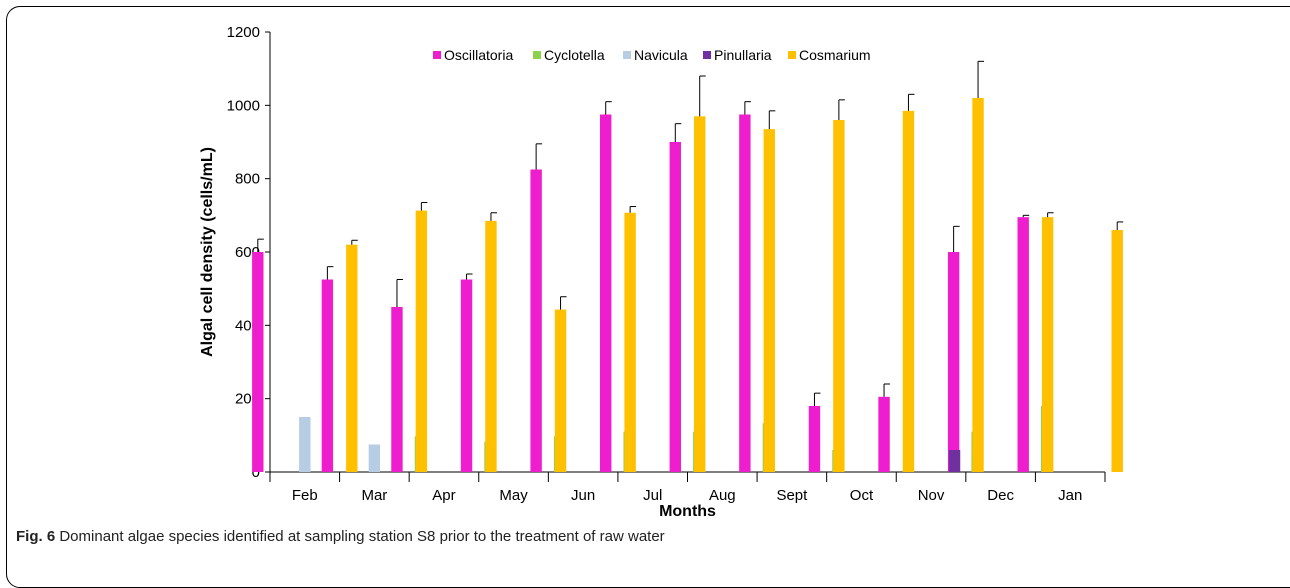  Describe the element at coordinates (374, 458) in the screenshot. I see `bar-navicula-mar` at that location.